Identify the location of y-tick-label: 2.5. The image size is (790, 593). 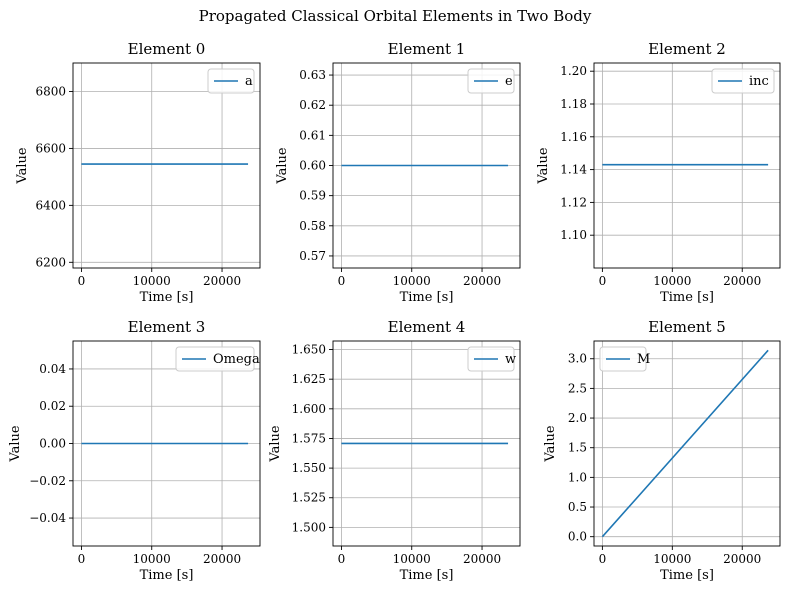
(577, 388).